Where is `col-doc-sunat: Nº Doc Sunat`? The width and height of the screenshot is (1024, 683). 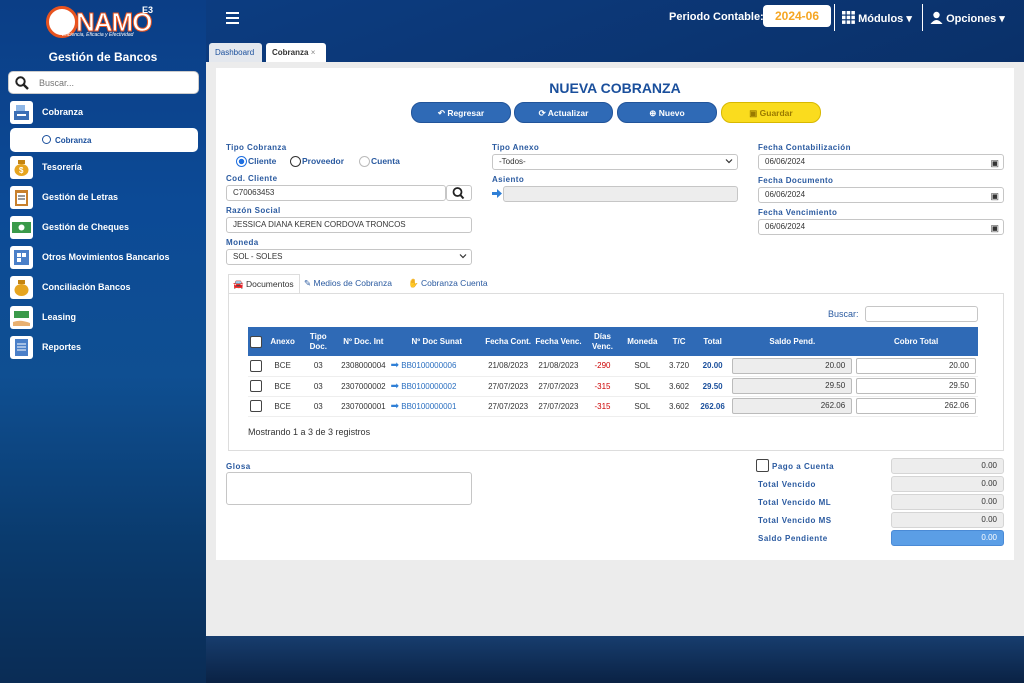 col-doc-sunat: Nº Doc Sunat is located at coordinates (436, 341).